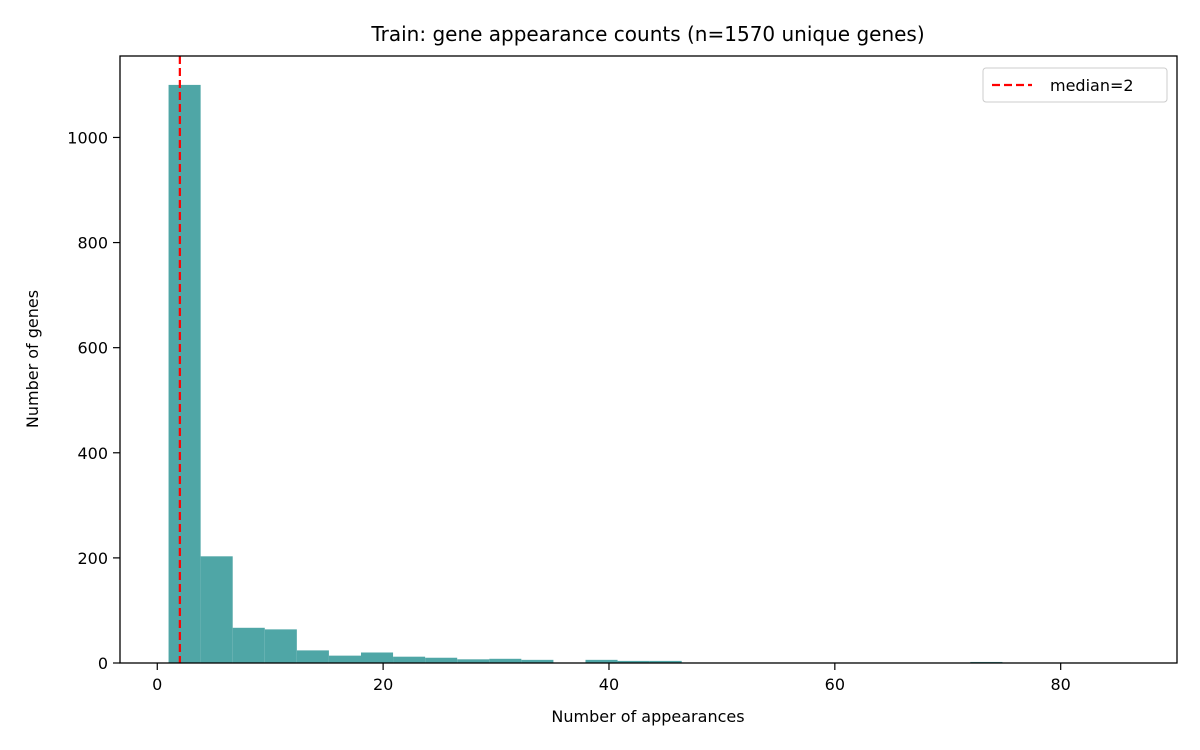 The image size is (1200, 750). I want to click on y-tick-label-1000: 1000, so click(87, 137).